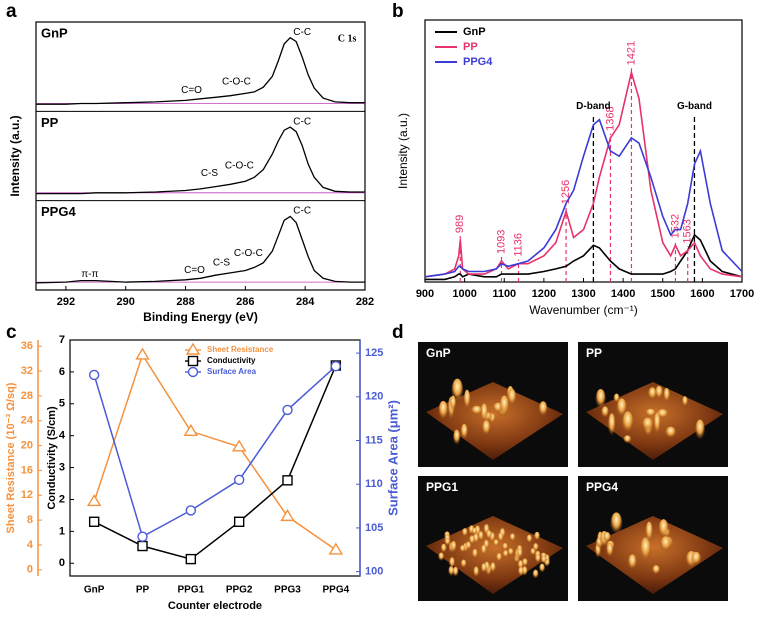 The width and height of the screenshot is (758, 617). I want to click on x-axis-label: Counter electrode, so click(215, 606).